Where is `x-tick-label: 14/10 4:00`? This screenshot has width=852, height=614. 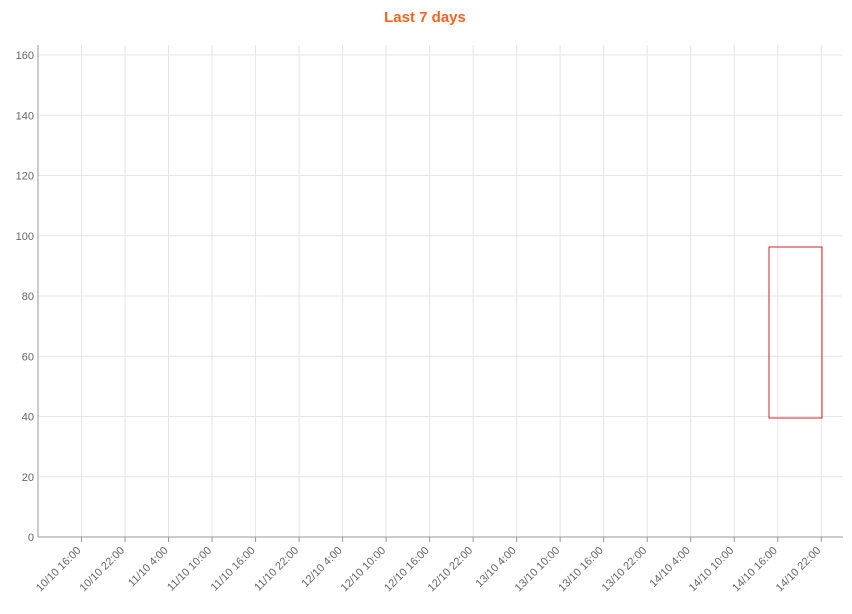 x-tick-label: 14/10 4:00 is located at coordinates (670, 567).